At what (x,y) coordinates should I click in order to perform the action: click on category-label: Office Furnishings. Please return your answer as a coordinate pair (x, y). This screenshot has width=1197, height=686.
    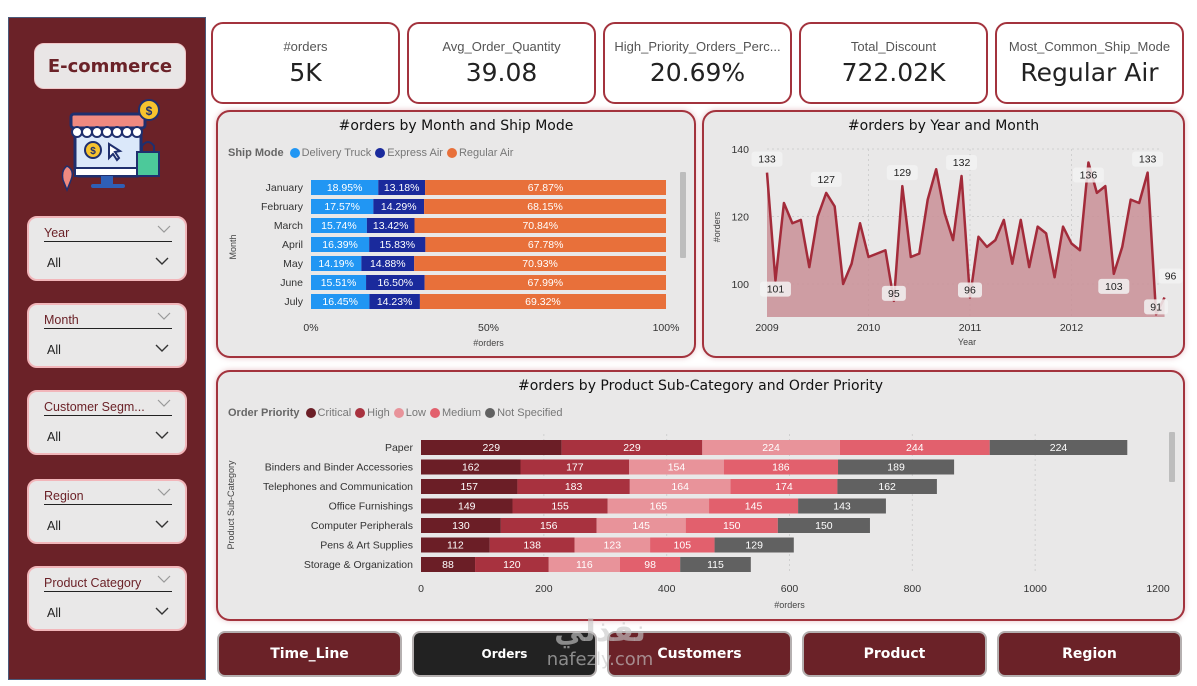
    Looking at the image, I should click on (371, 507).